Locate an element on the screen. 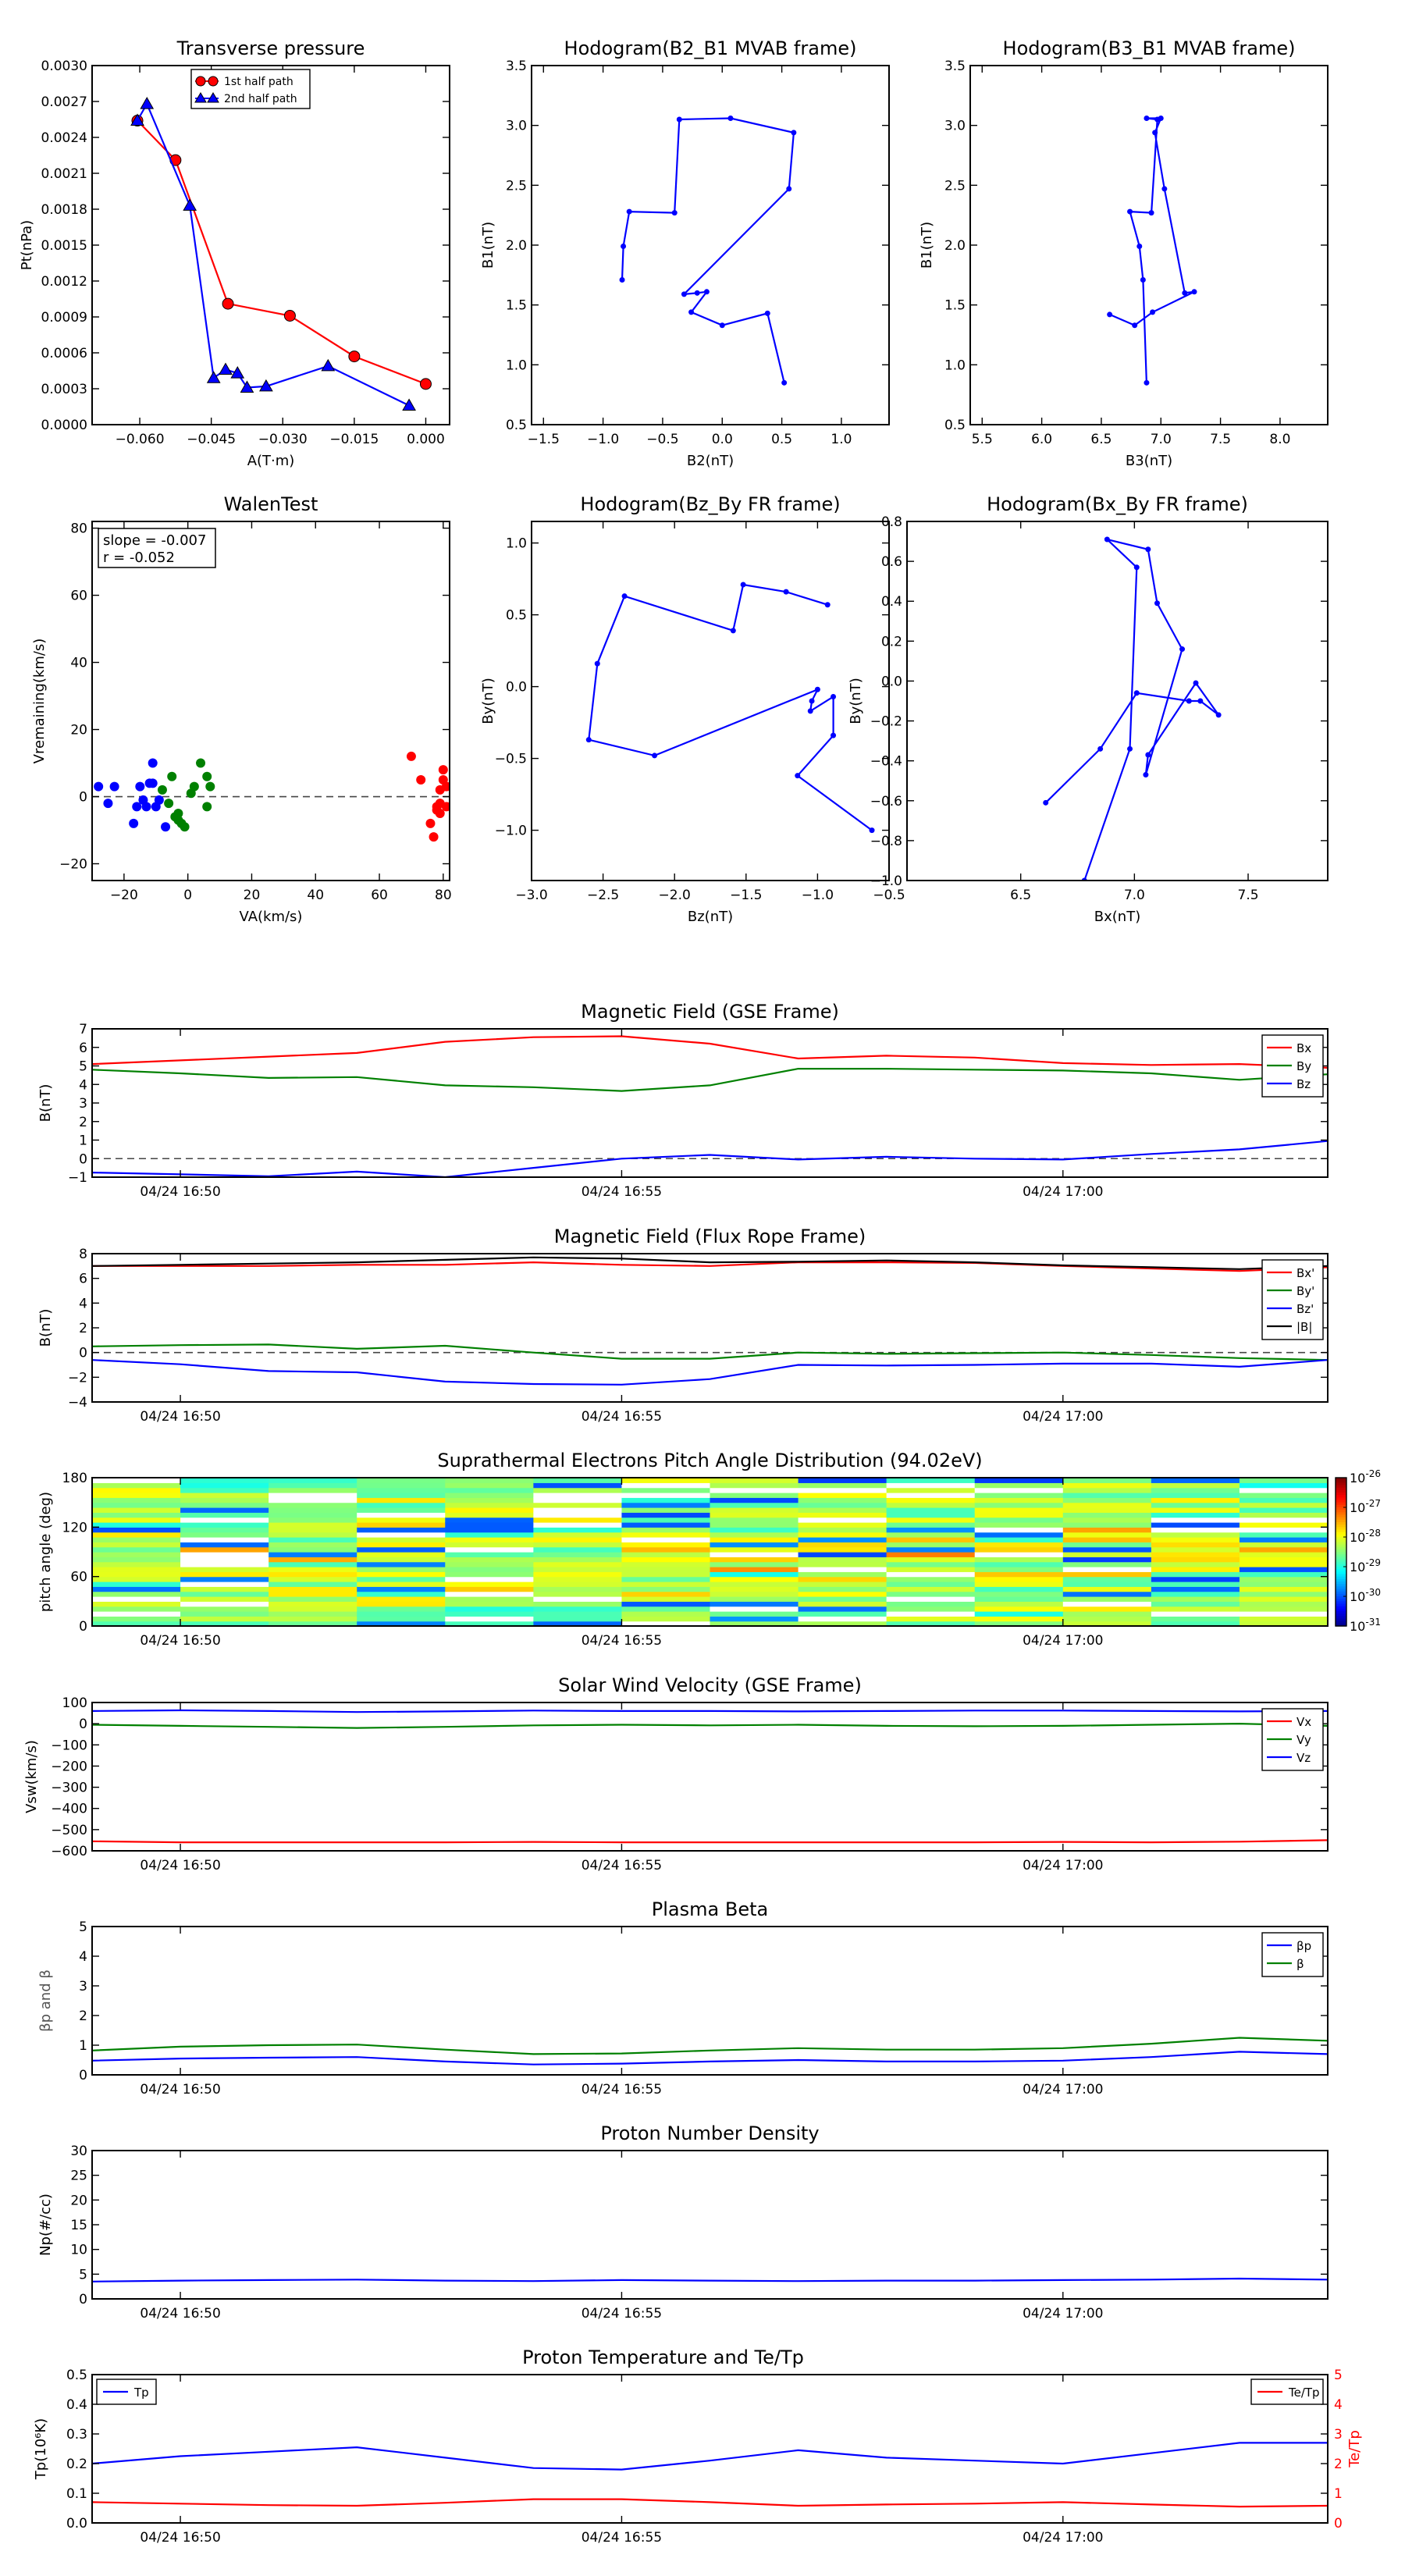  y-tick-label: 2.5 is located at coordinates (516, 186).